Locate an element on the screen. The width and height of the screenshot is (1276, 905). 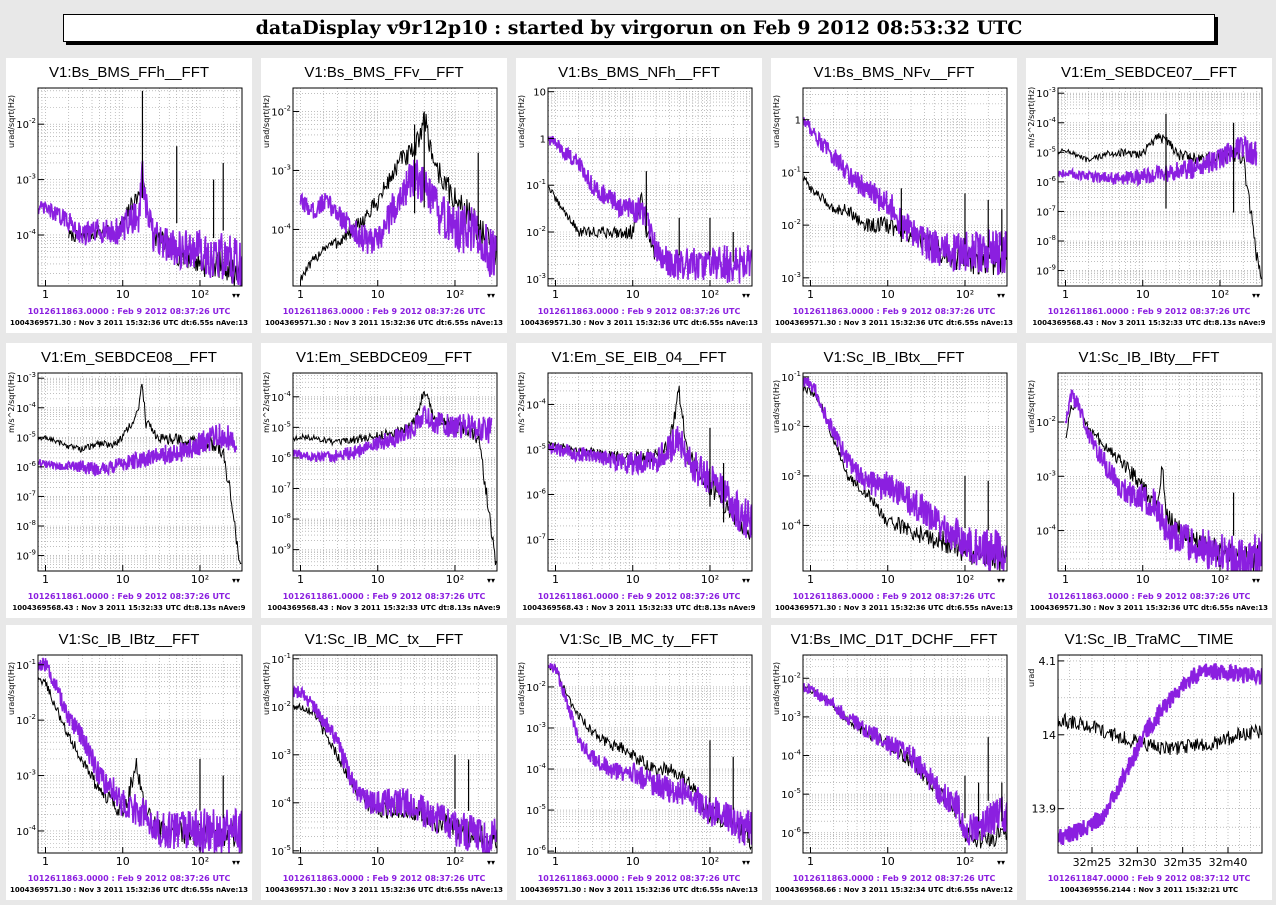
chart-svg: 1 10 10² ▾▾10-910-810-710-610-510-410-3 is located at coordinates (129, 478).